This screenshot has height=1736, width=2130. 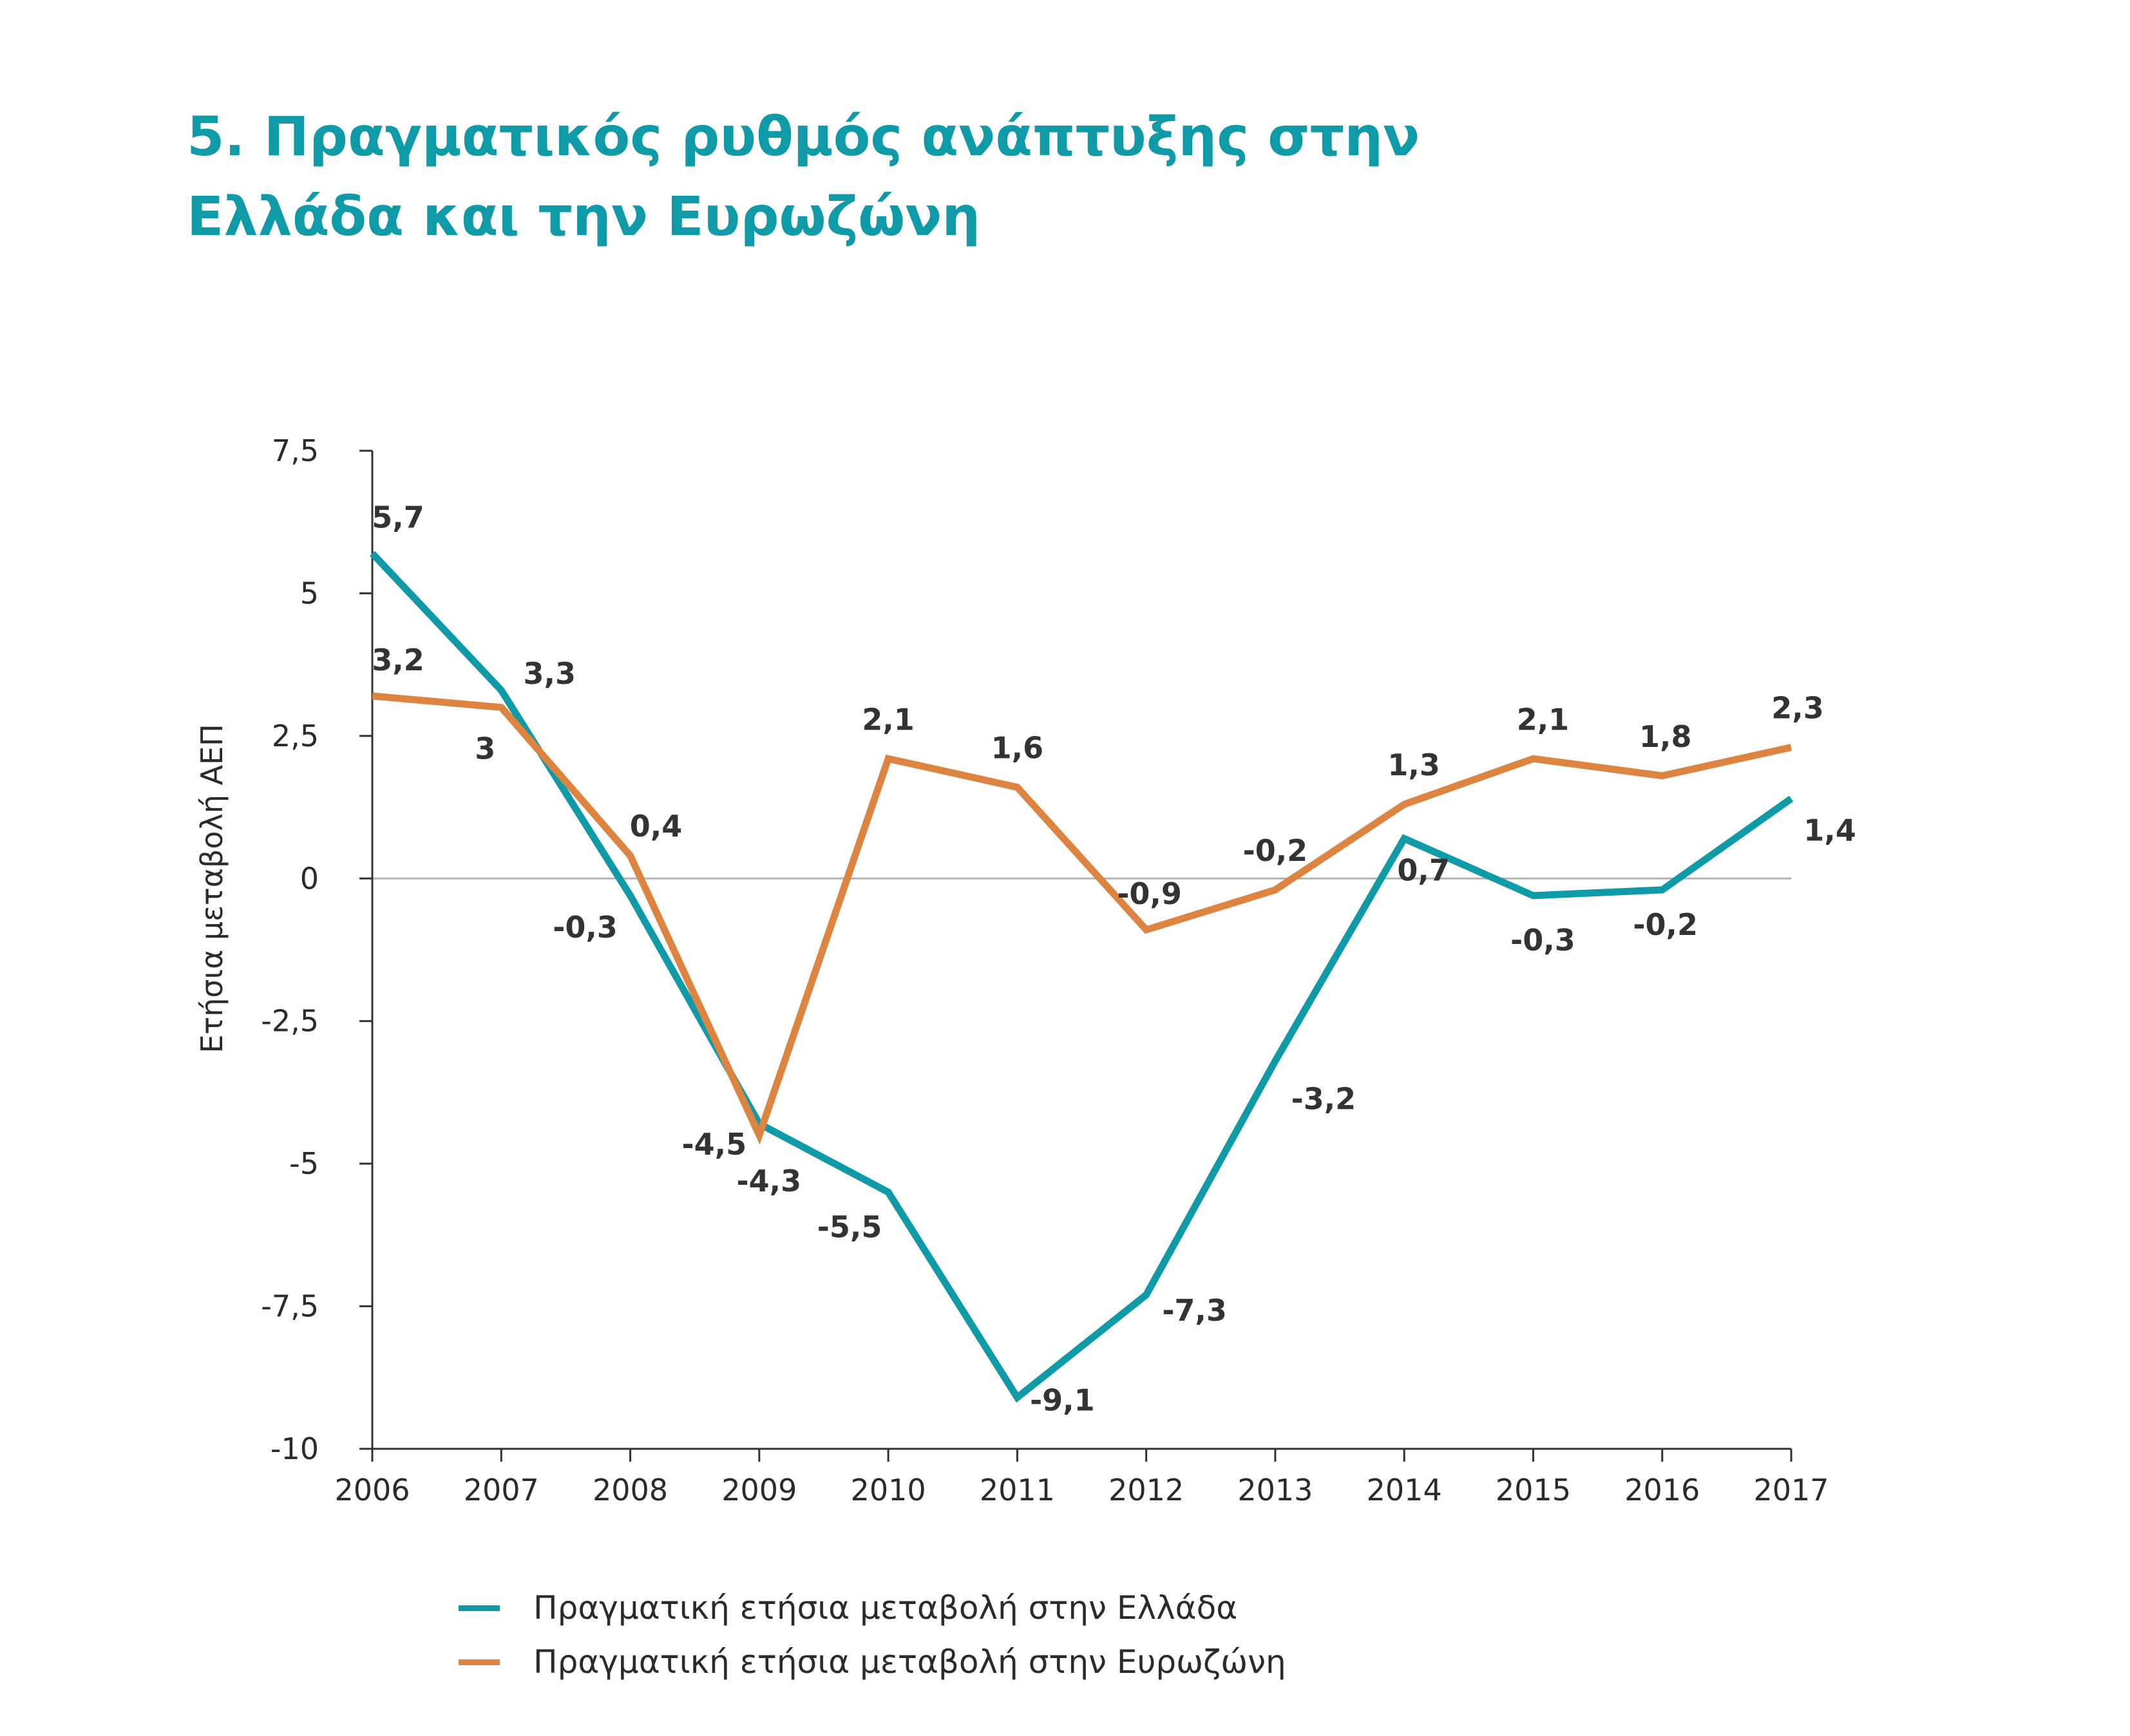 I want to click on data-label-greece: -5,5, so click(x=849, y=1227).